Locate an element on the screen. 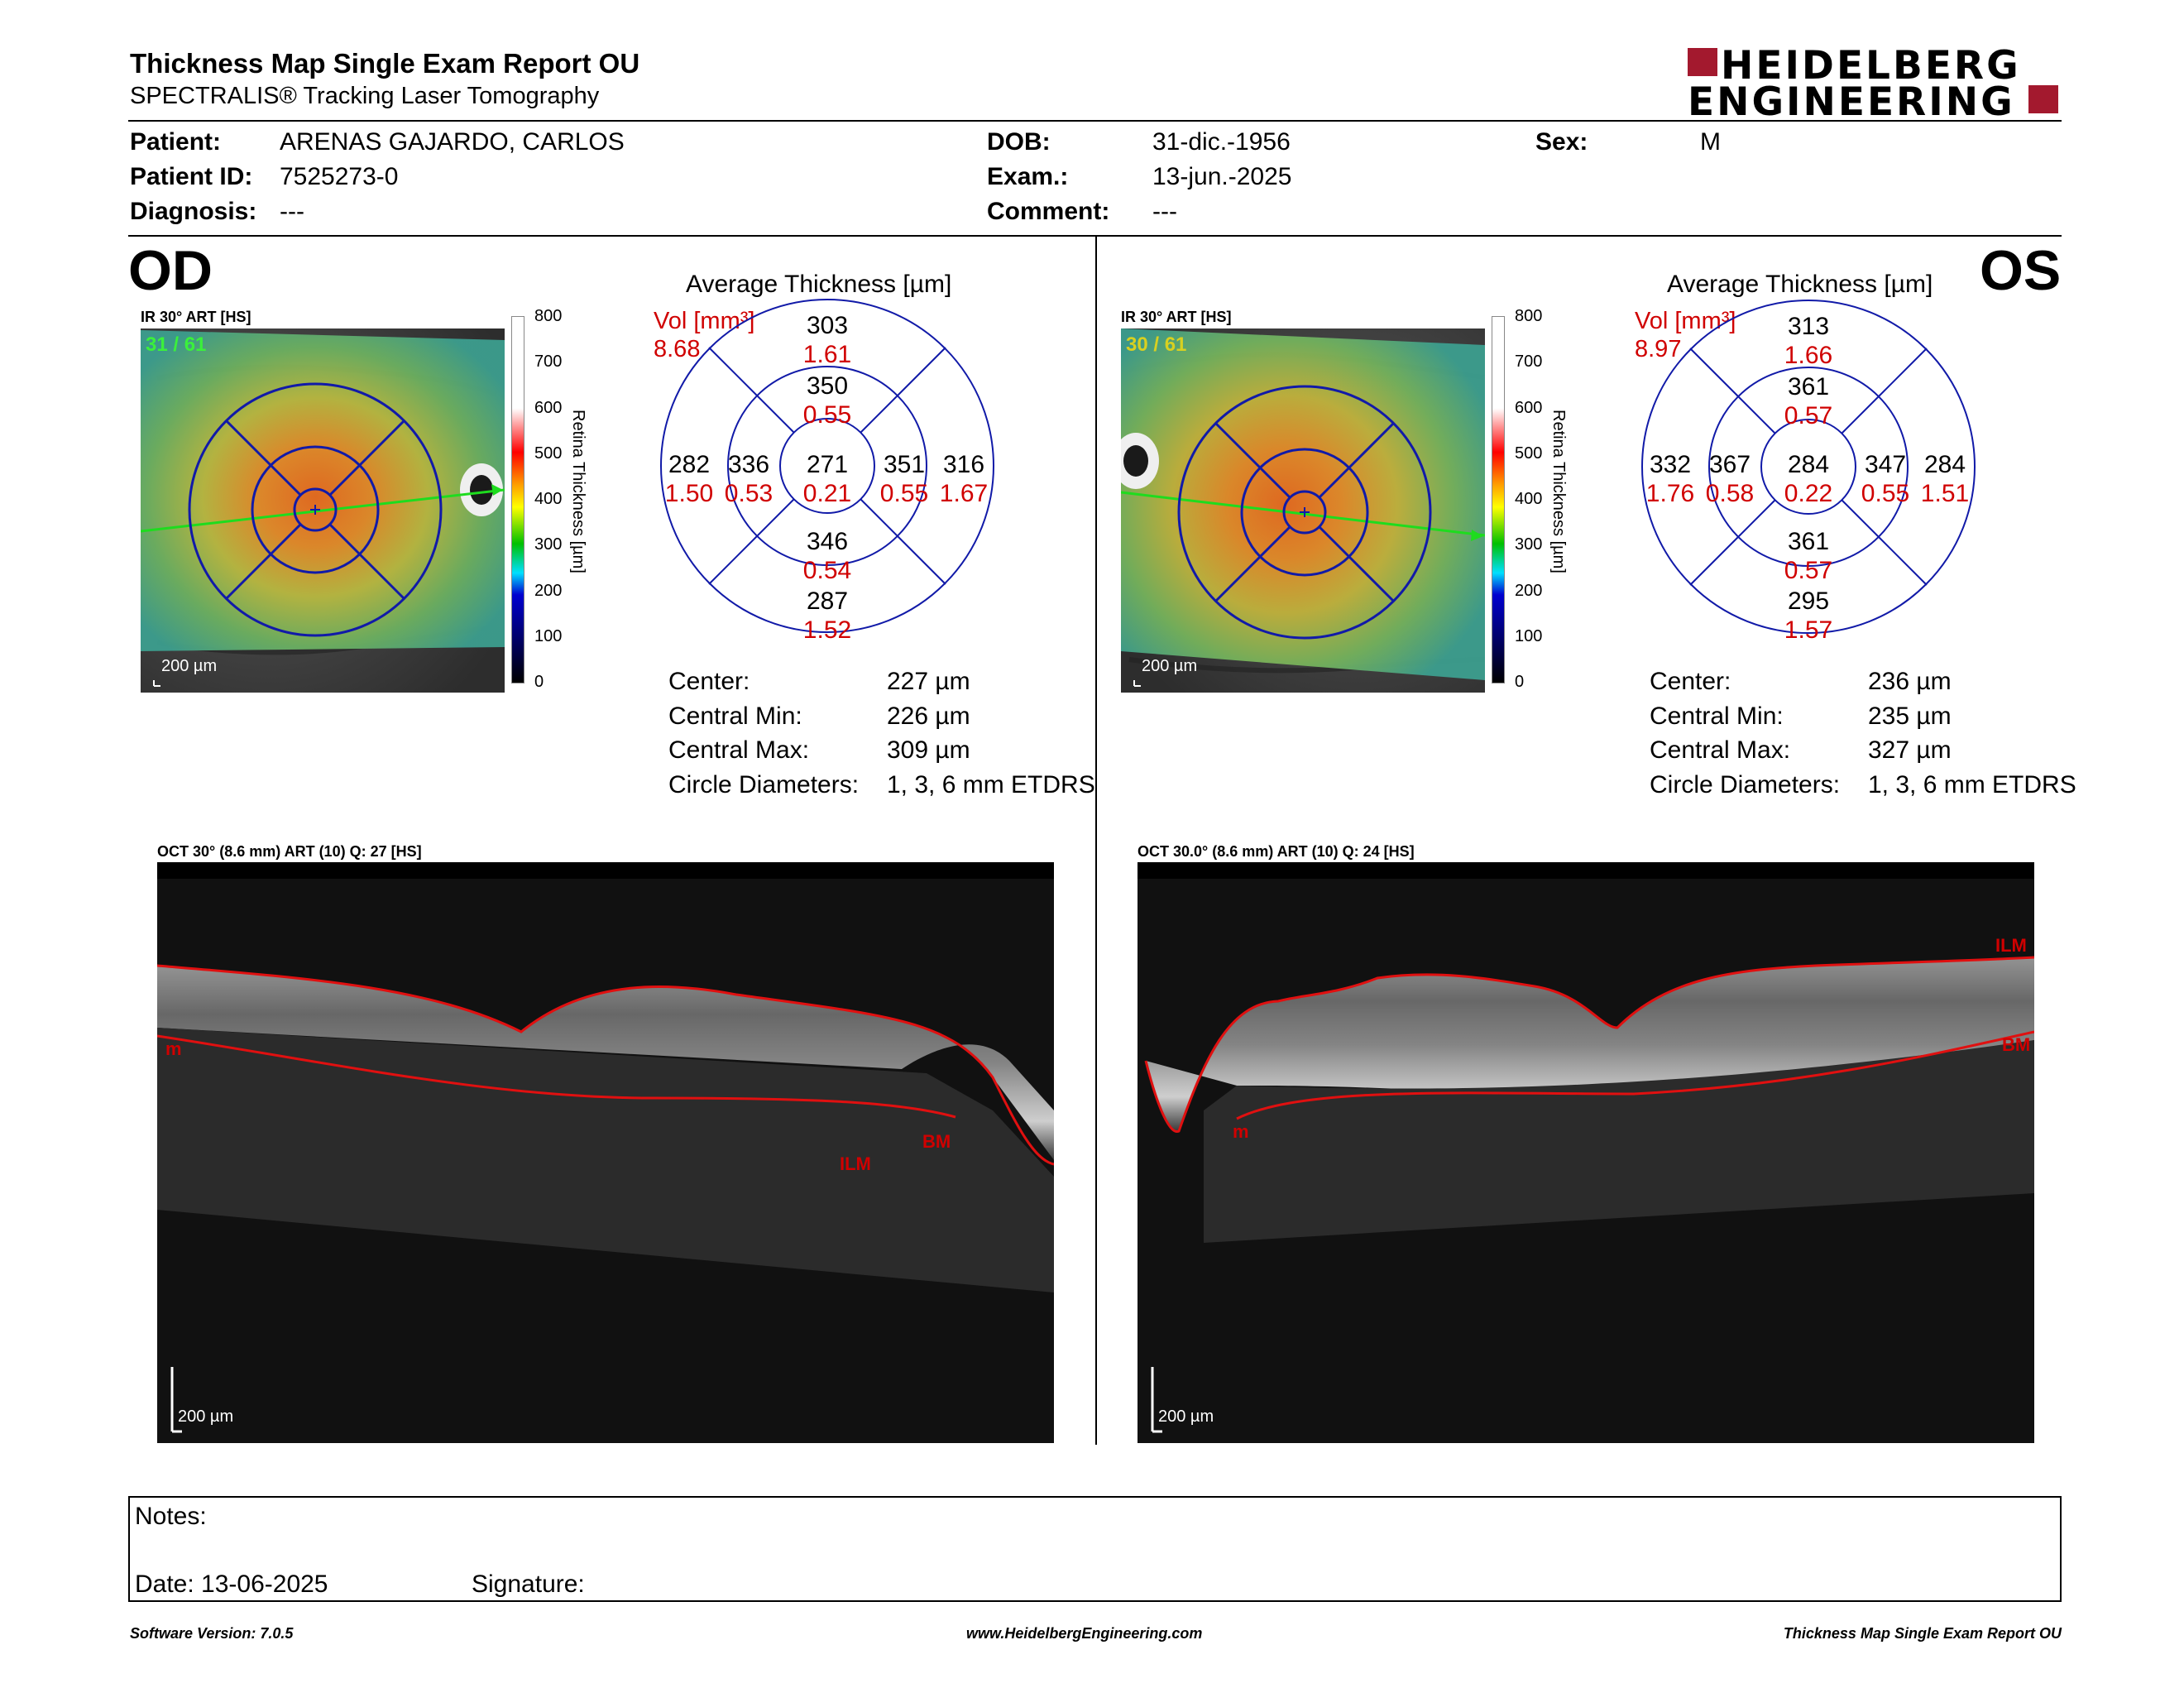 The image size is (2184, 1688). frame-counter-os: 30 / 61 is located at coordinates (1156, 344).